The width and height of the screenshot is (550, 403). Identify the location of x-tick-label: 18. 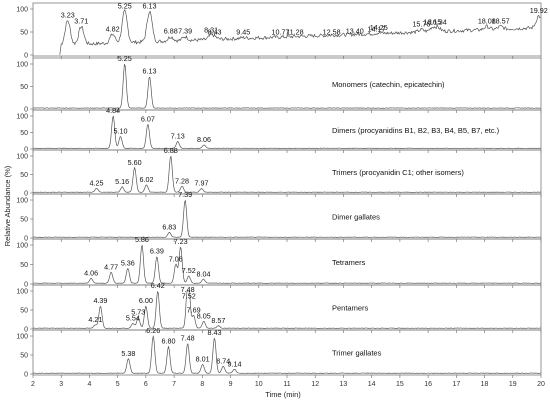
(485, 384).